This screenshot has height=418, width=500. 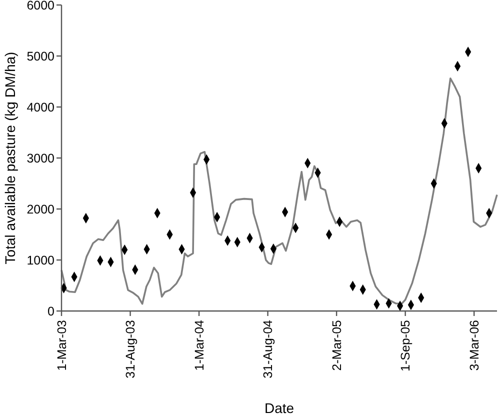 I want to click on y-tick-label: 2000, so click(x=40, y=209).